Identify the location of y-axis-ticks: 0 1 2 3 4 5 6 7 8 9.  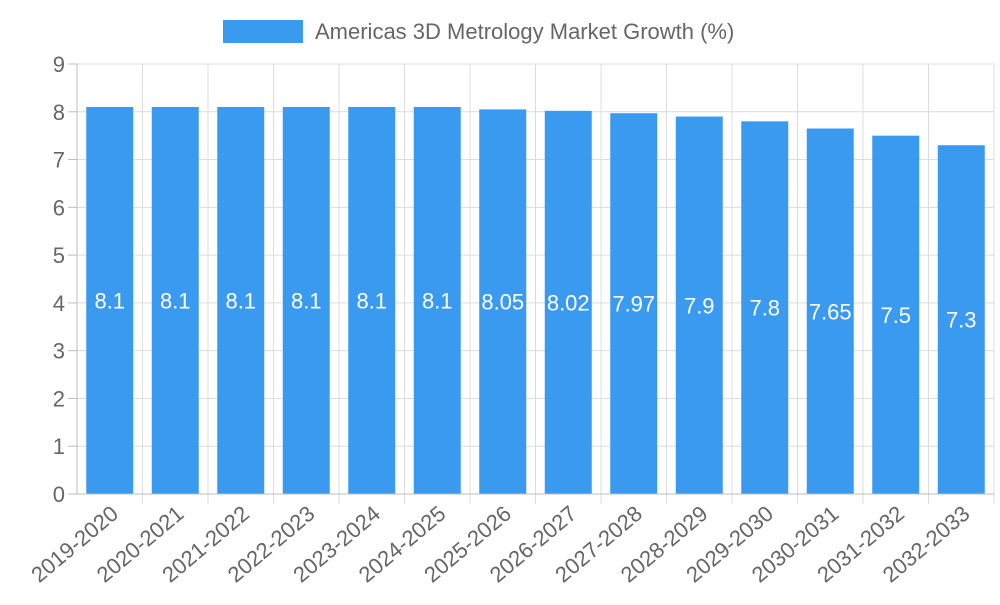
(65, 279).